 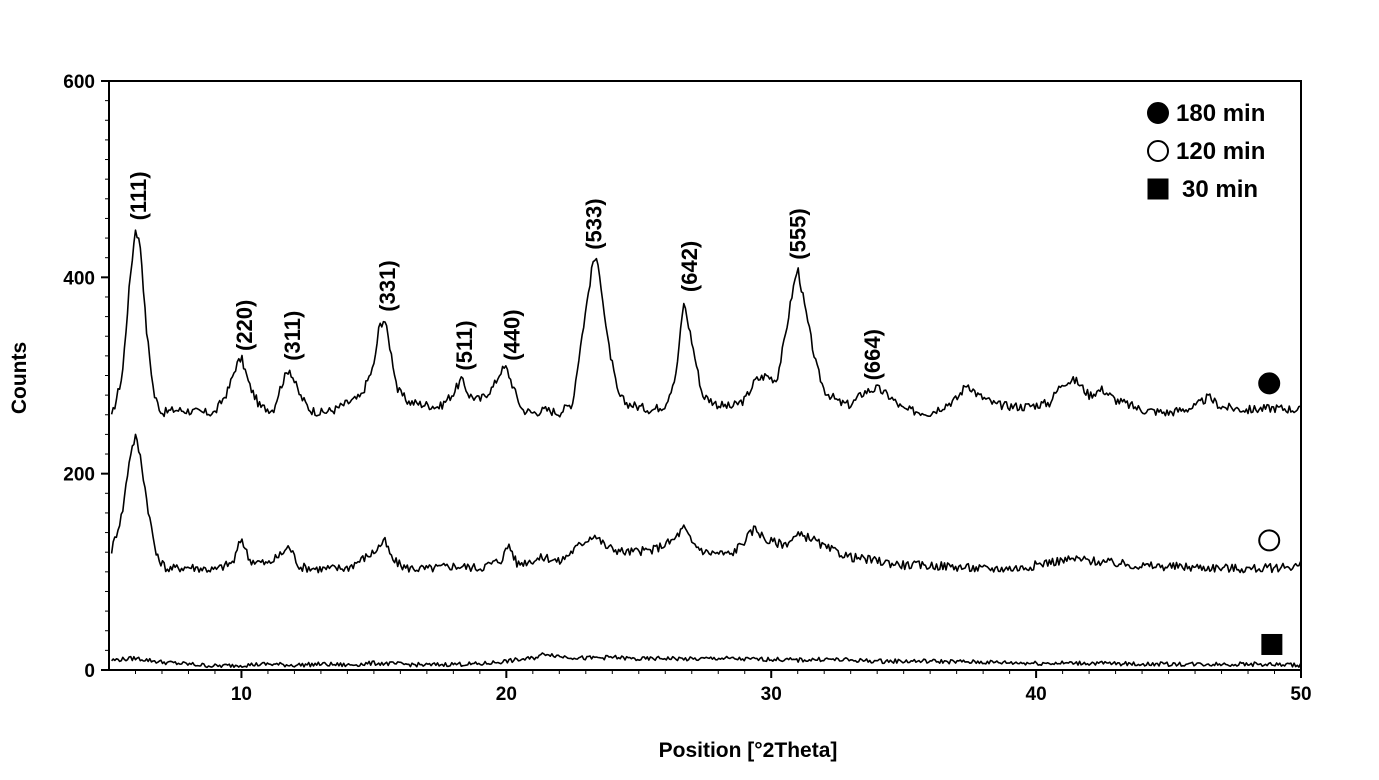 What do you see at coordinates (241, 694) in the screenshot?
I see `x-tick-label: 10` at bounding box center [241, 694].